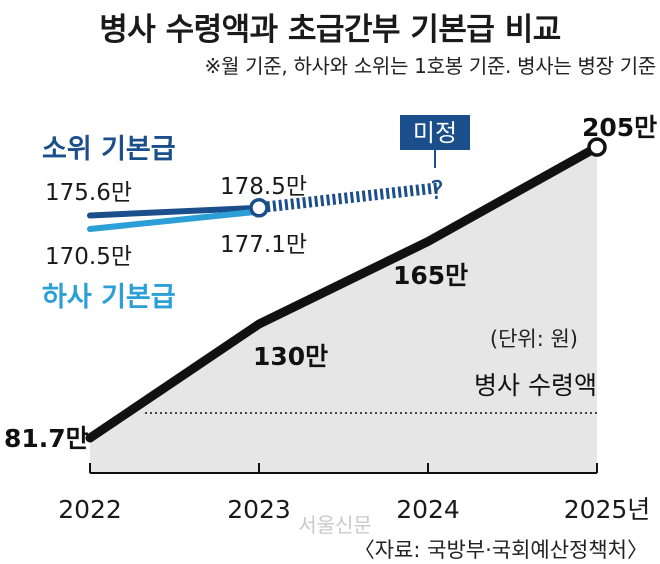  I want to click on pending-badge-box, so click(435, 132).